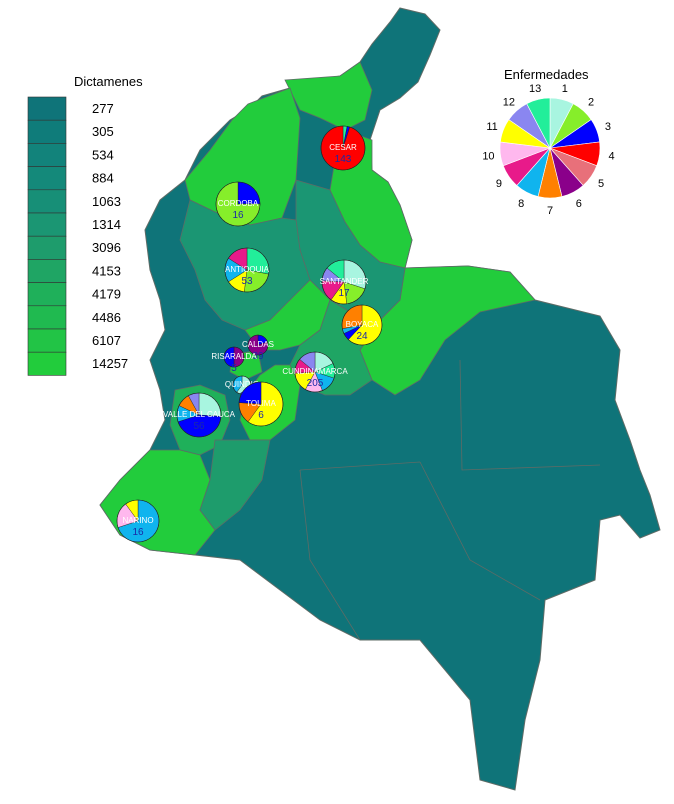  I want to click on department-name: QUINDIO, so click(242, 384).